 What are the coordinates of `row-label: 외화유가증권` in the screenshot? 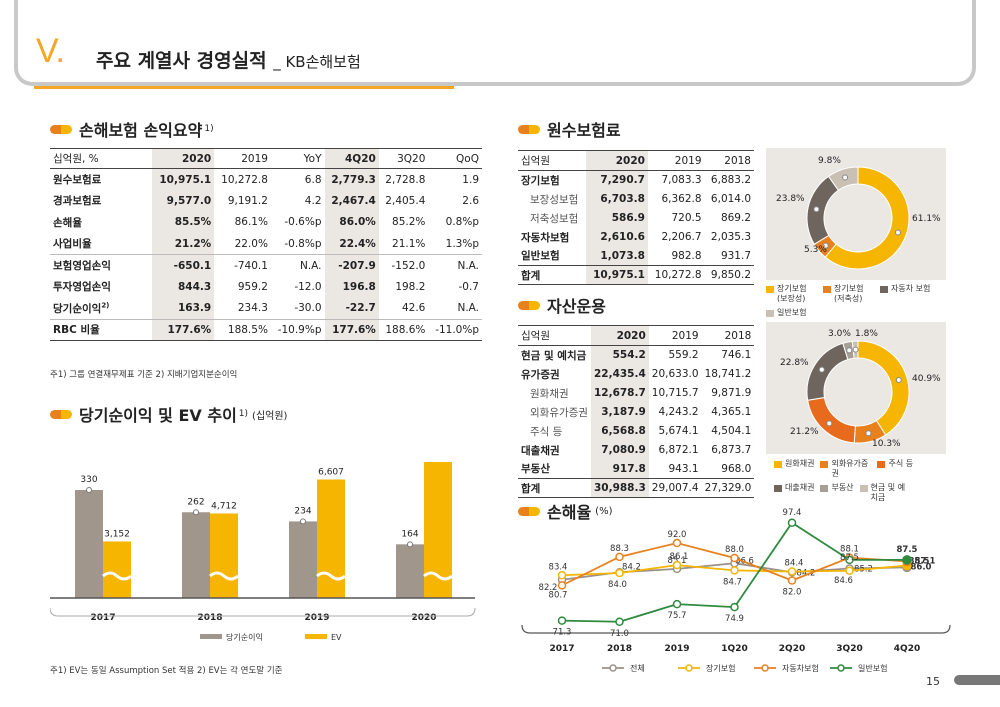 It's located at (559, 412).